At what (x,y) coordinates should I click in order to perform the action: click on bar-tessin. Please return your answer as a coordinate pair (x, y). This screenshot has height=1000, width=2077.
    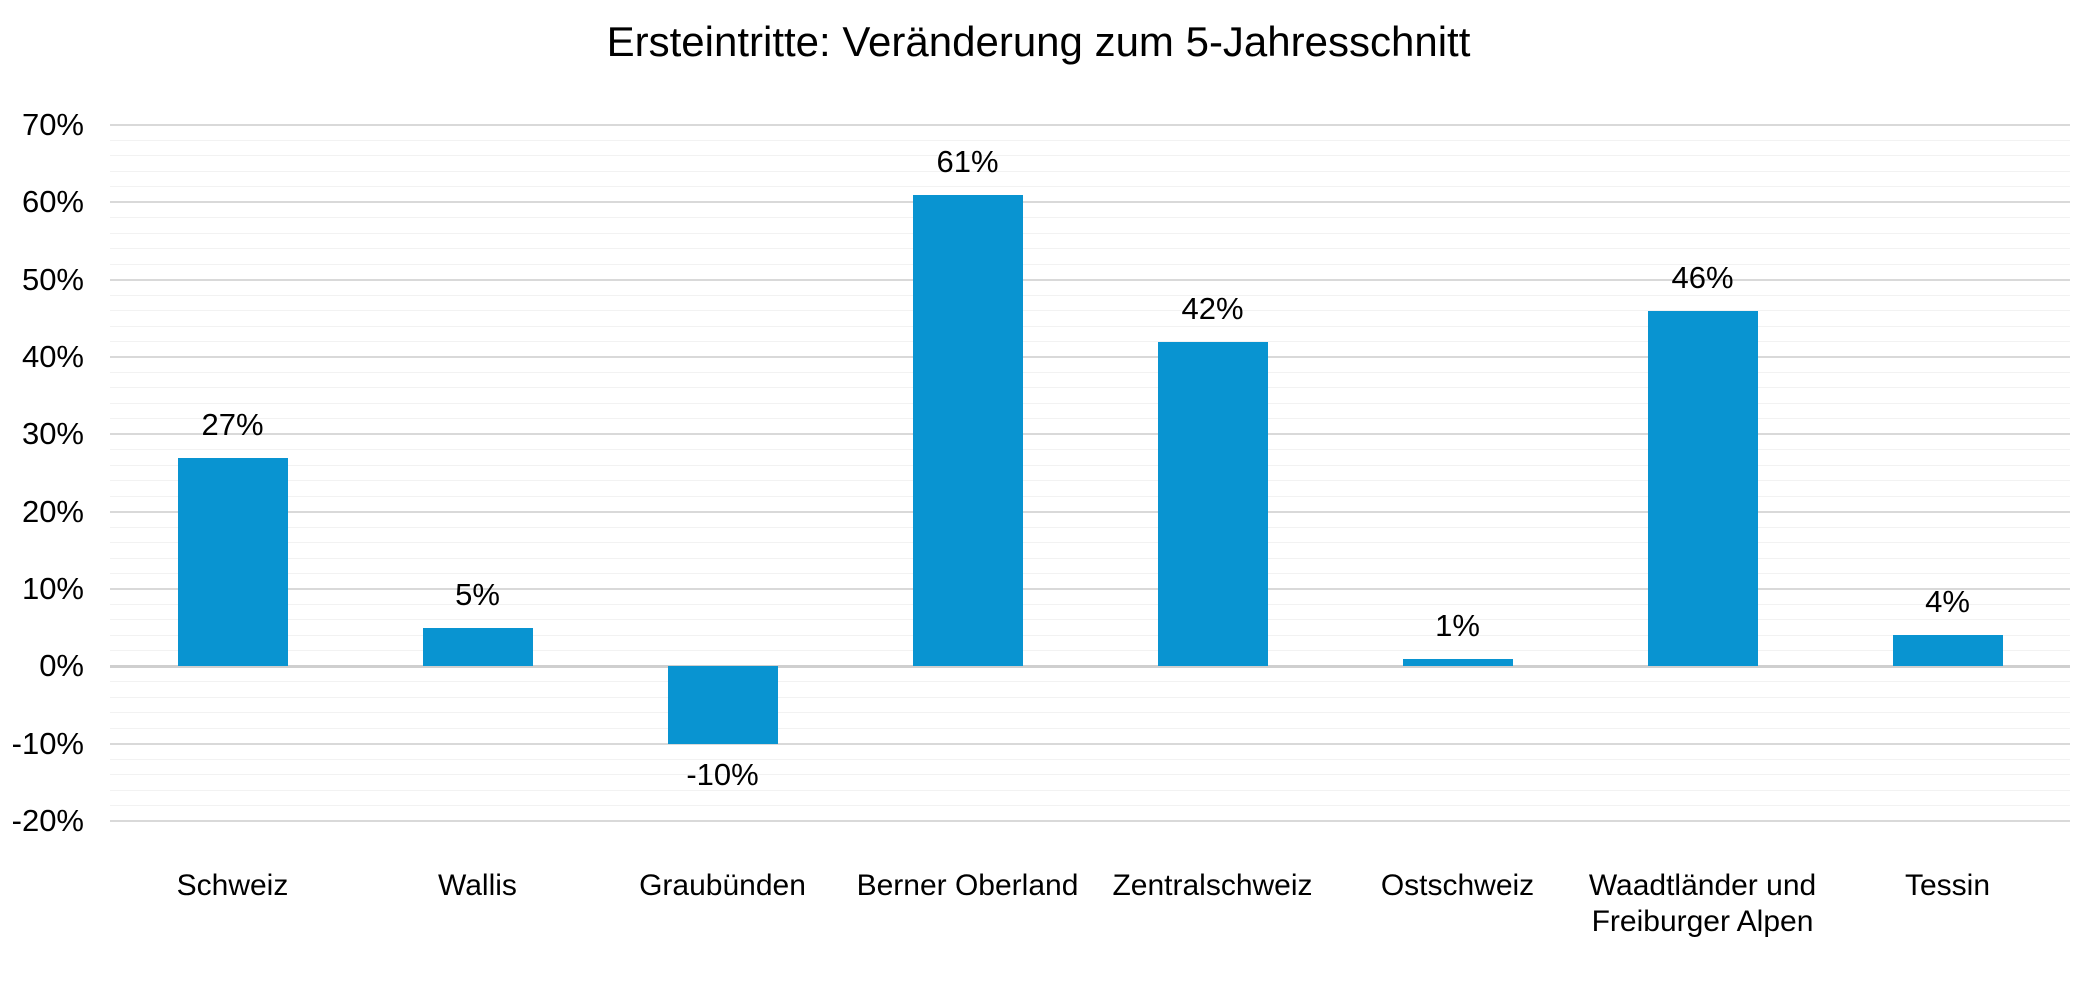
    Looking at the image, I should click on (1947, 651).